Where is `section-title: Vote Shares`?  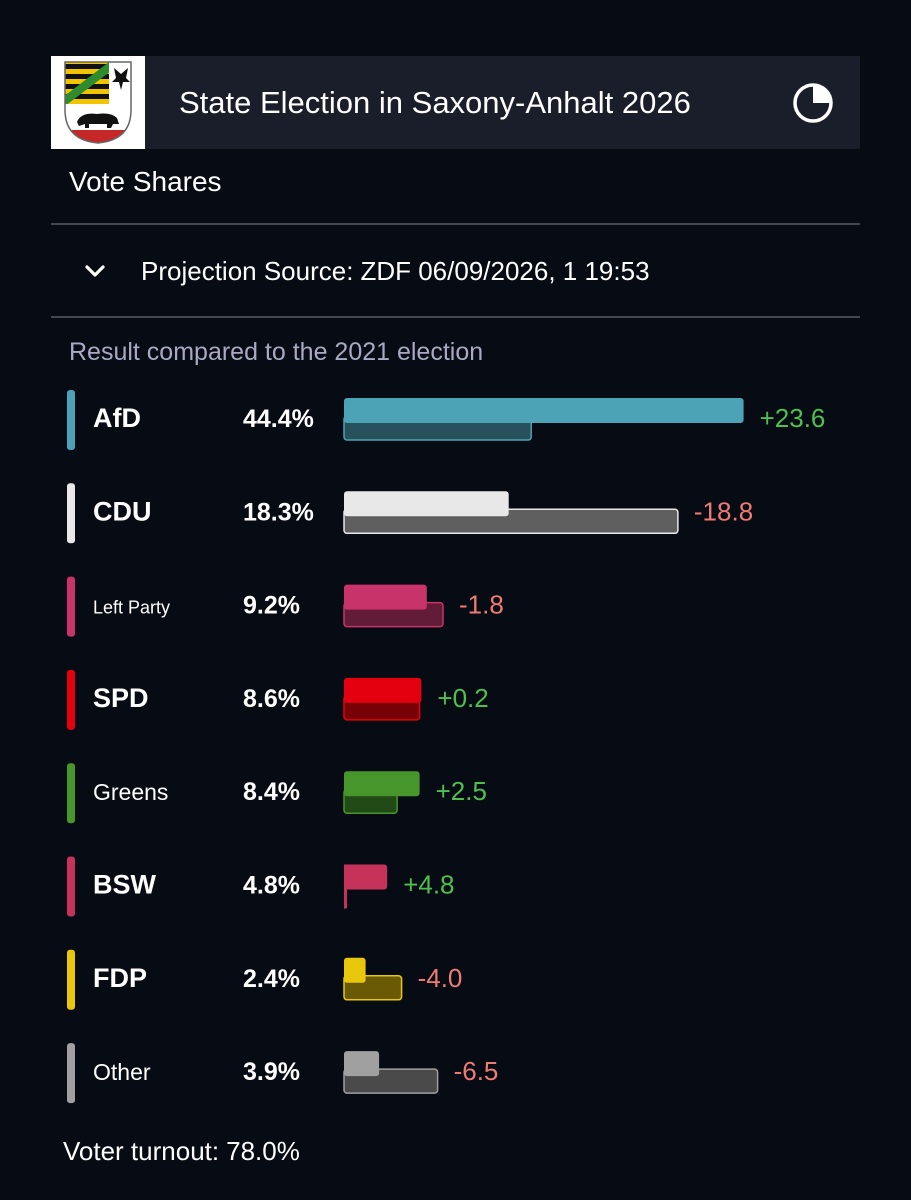
section-title: Vote Shares is located at coordinates (145, 181).